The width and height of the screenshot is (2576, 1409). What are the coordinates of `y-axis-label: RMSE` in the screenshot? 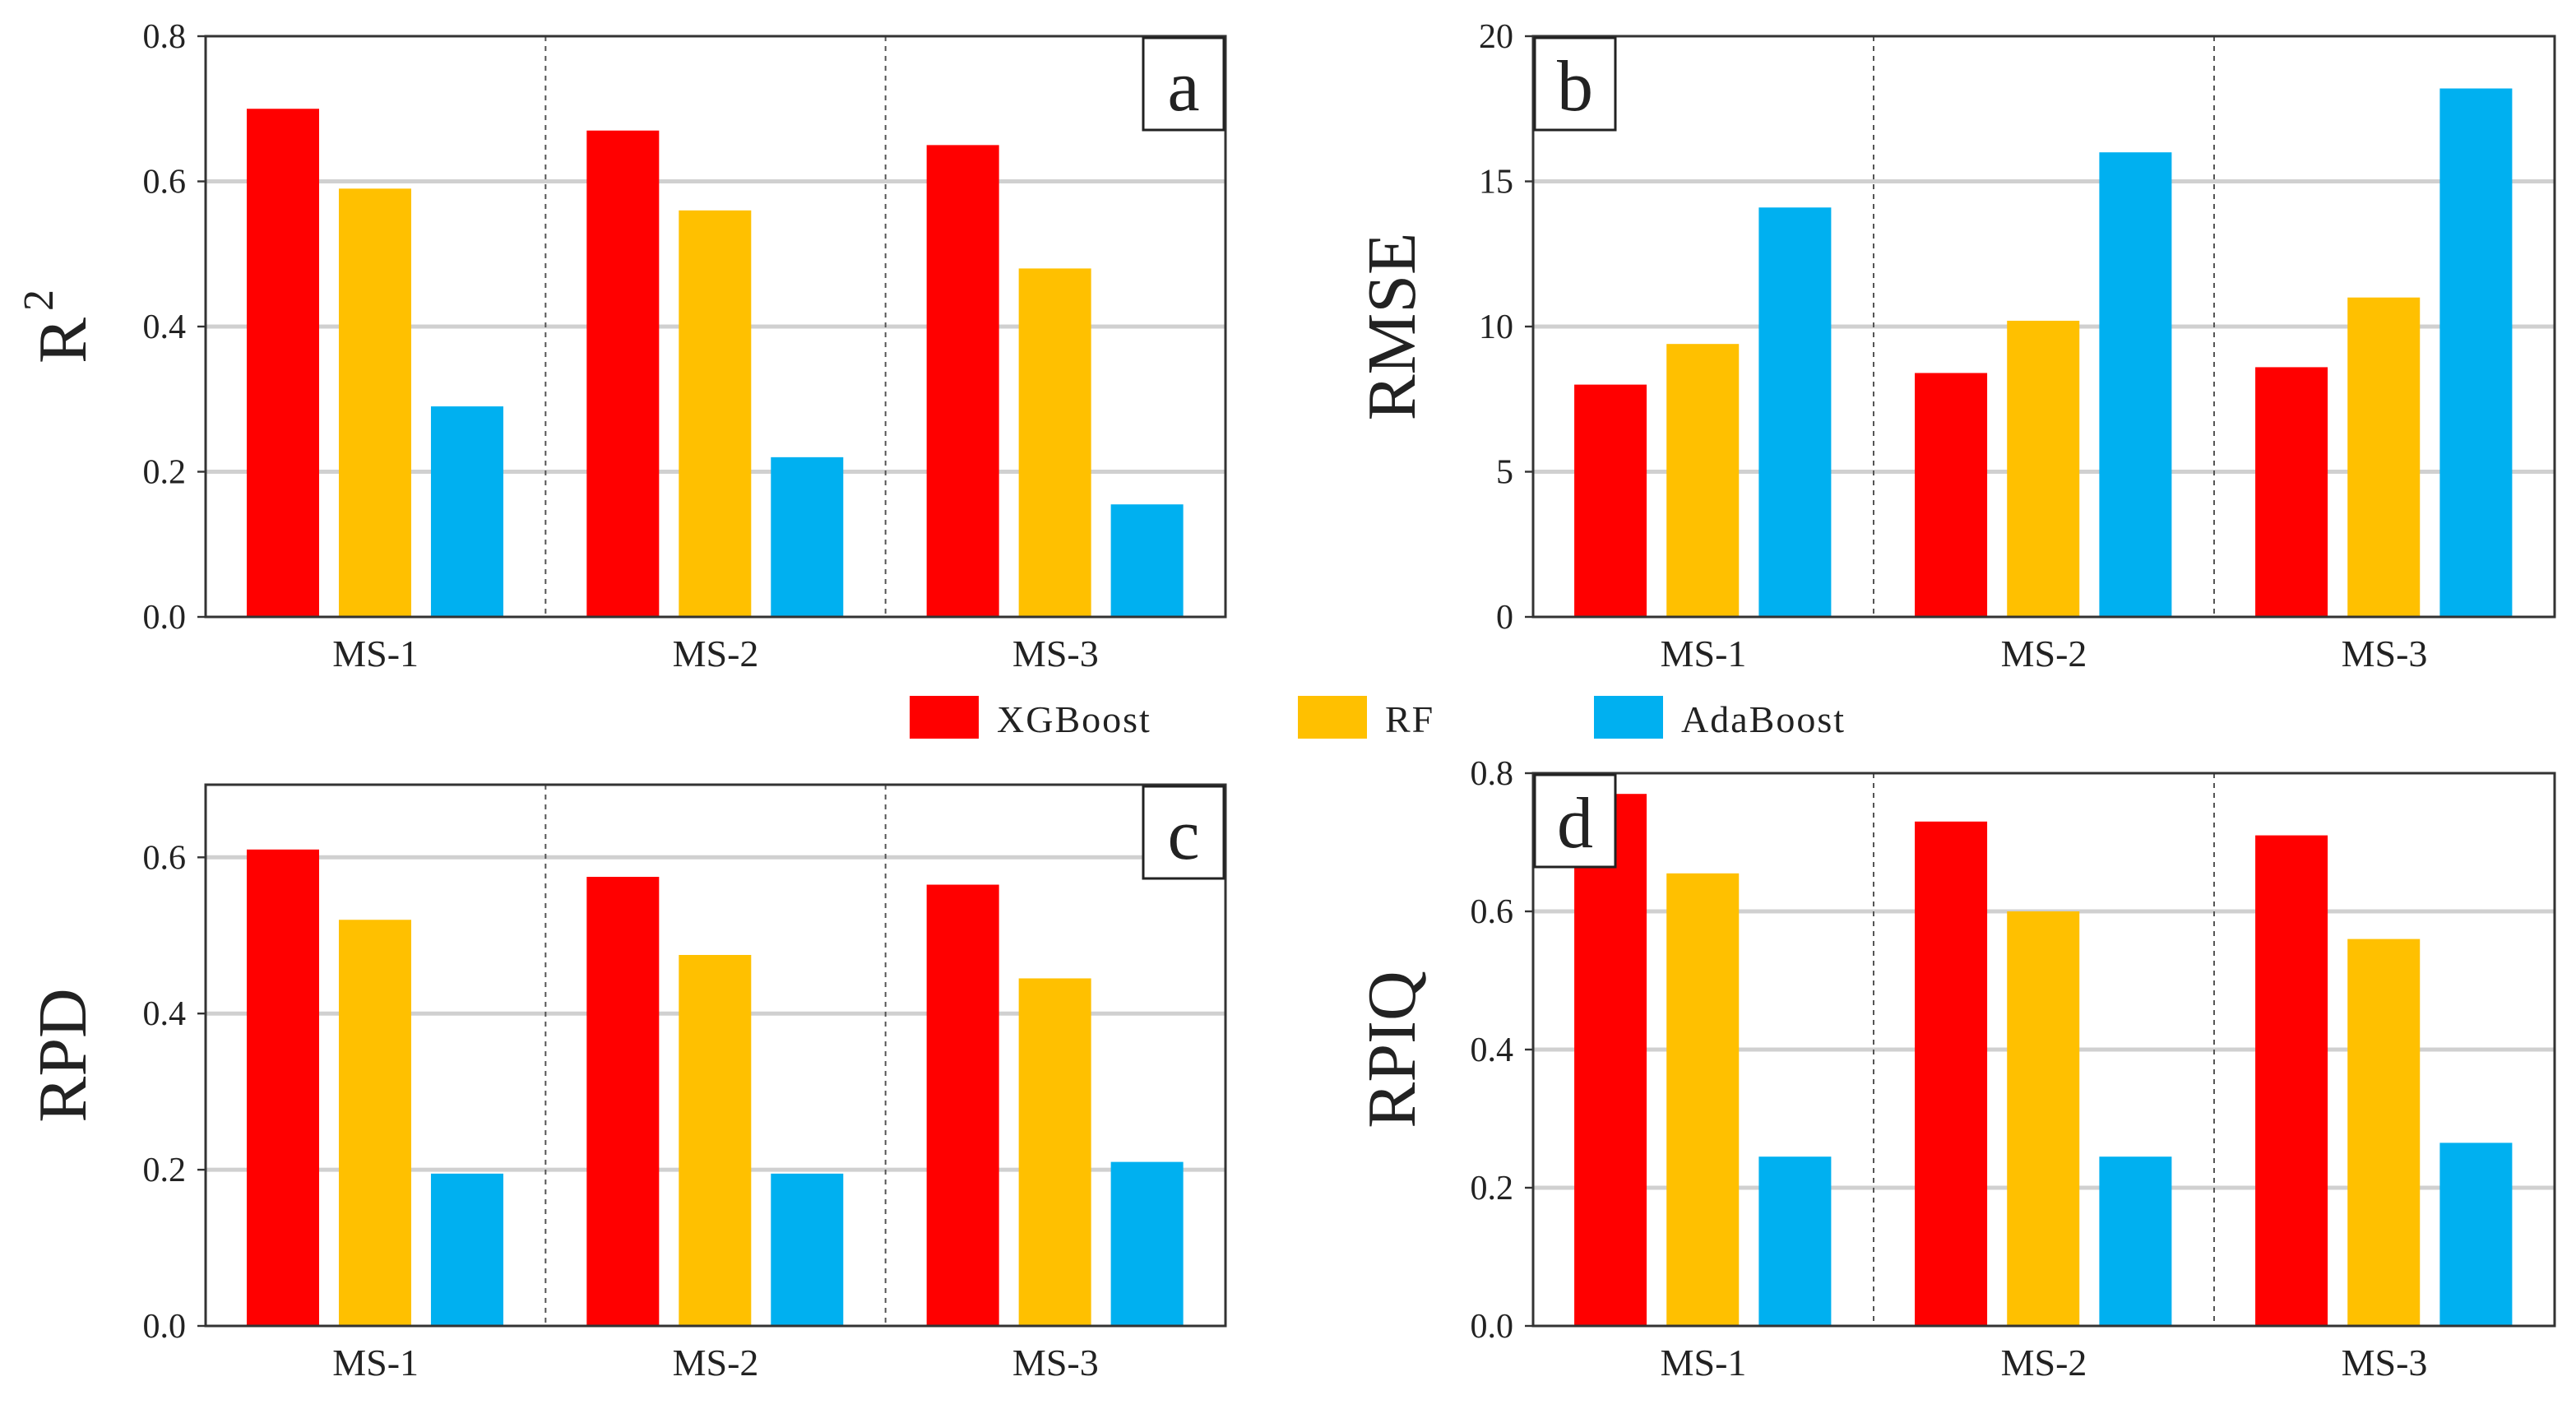 It's located at (1392, 327).